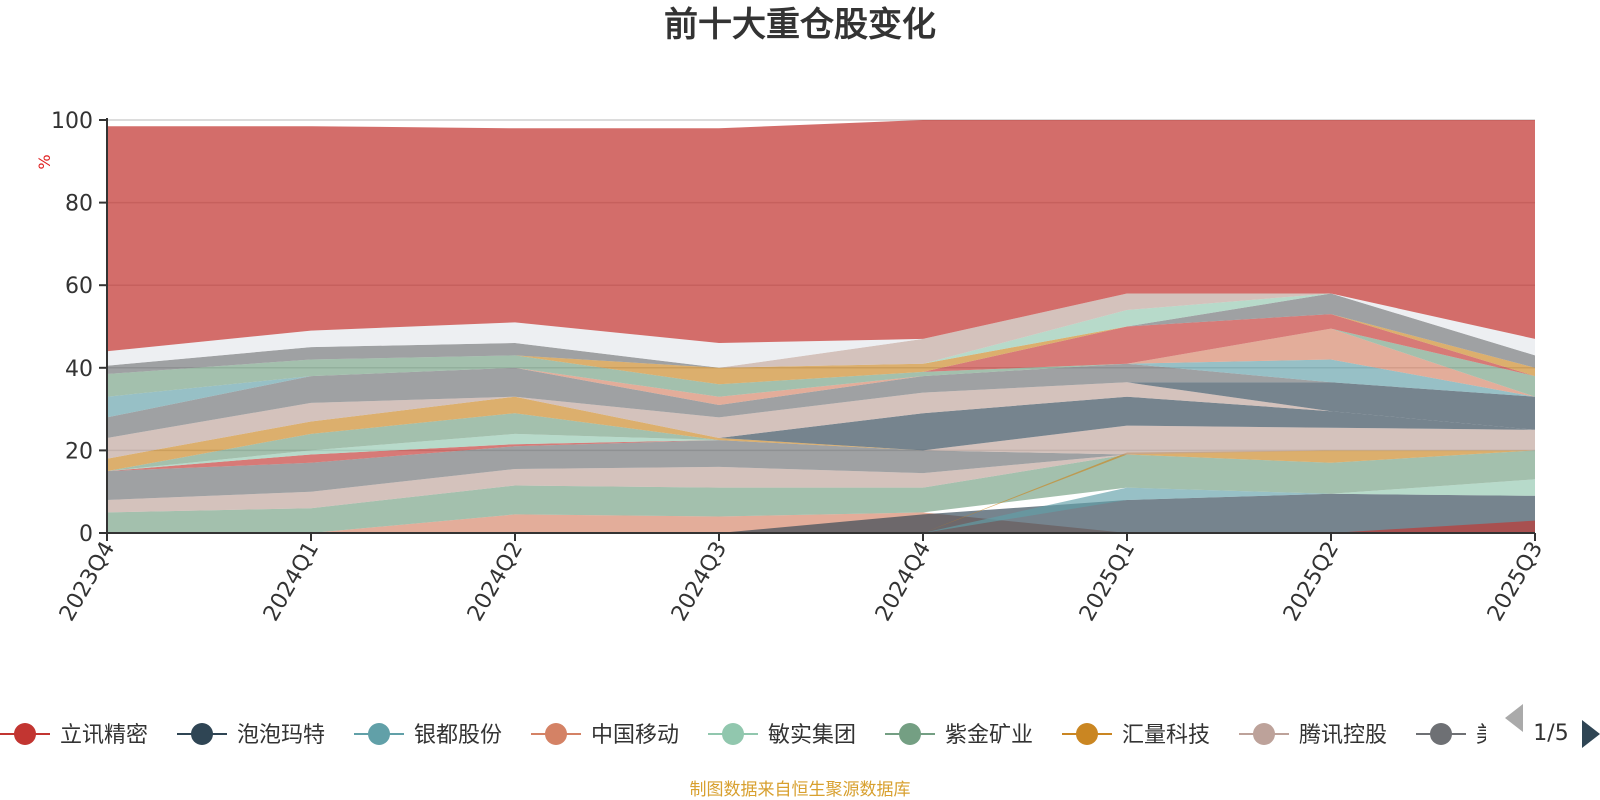 The width and height of the screenshot is (1600, 800). I want to click on y-tick-label: 0, so click(86, 534).